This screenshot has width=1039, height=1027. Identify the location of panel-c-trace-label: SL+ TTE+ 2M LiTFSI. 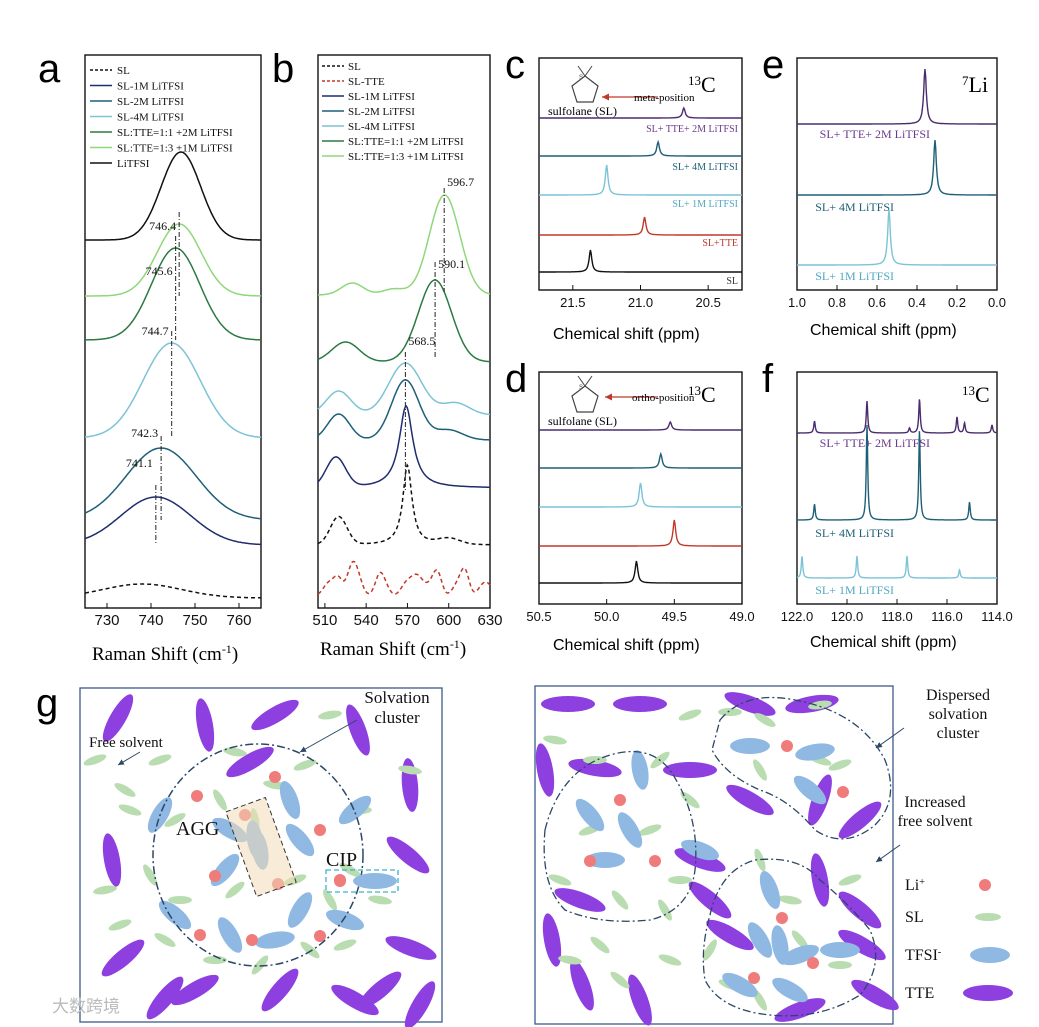
(692, 129).